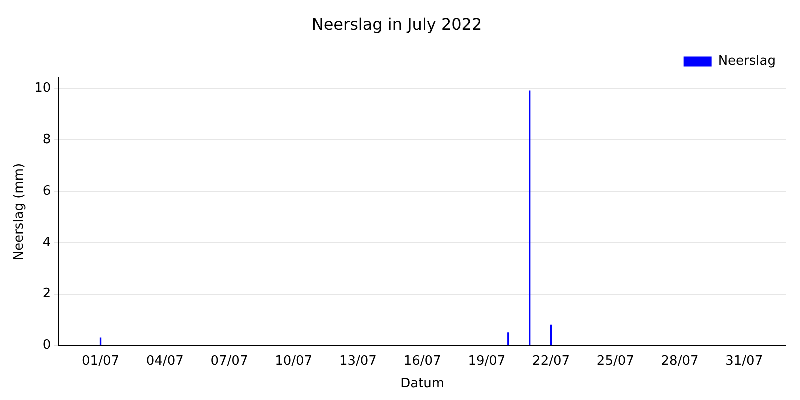 This screenshot has width=800, height=400. Describe the element at coordinates (43, 88) in the screenshot. I see `y-tick-label: 10` at that location.